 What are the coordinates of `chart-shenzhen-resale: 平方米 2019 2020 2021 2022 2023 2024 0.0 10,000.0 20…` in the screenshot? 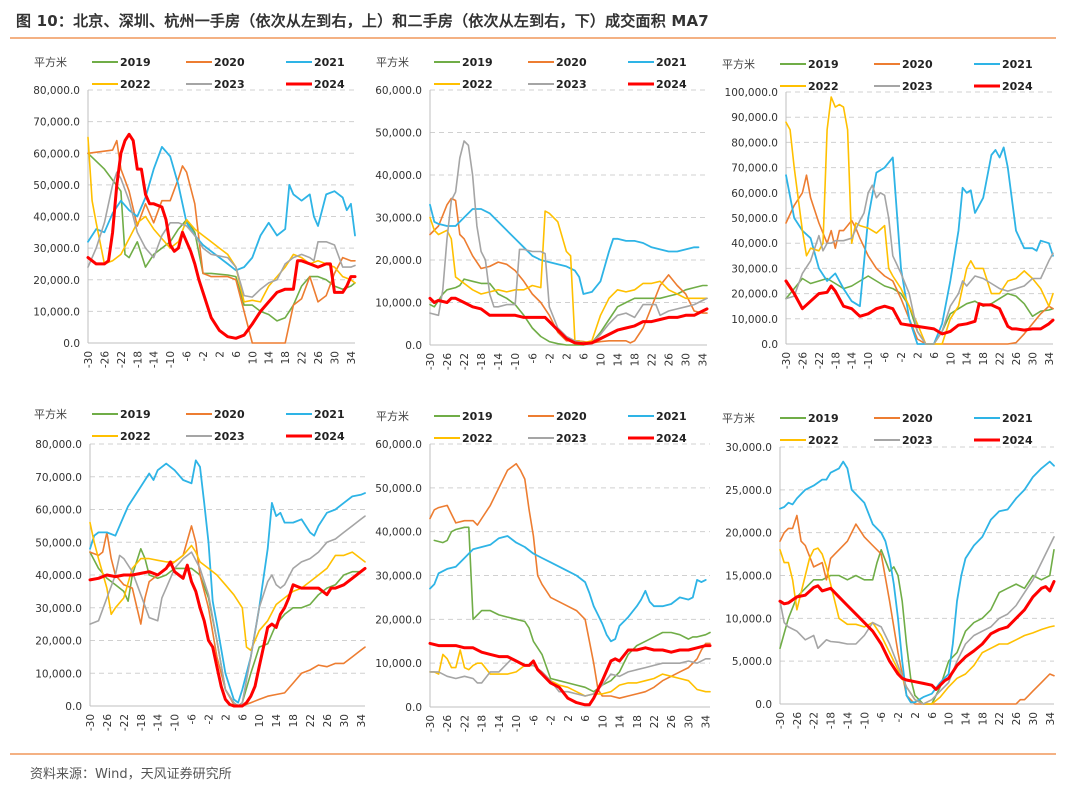 It's located at (547, 569).